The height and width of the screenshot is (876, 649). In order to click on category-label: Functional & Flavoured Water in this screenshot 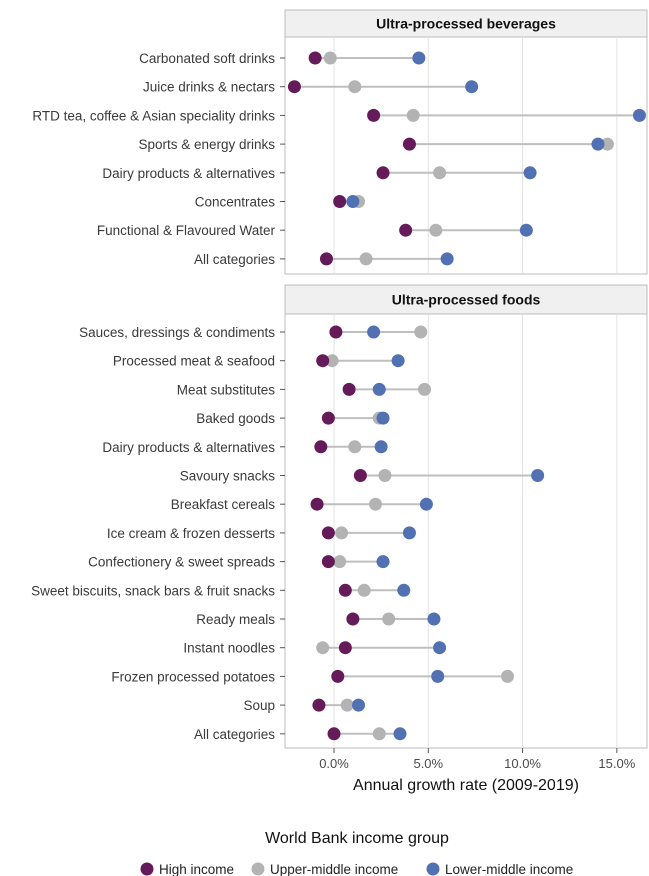, I will do `click(186, 230)`.